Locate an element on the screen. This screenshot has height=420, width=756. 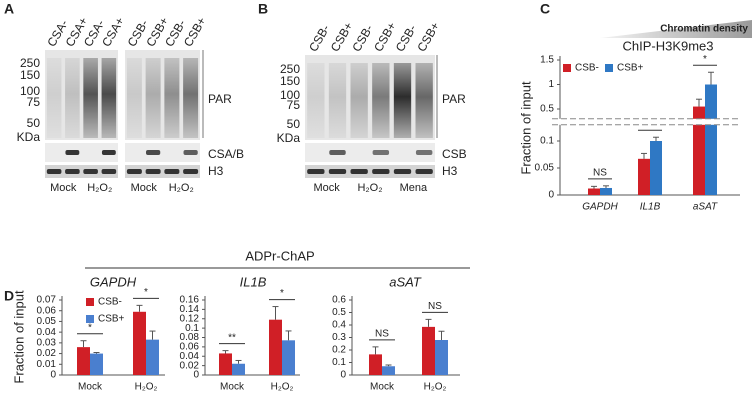
significance-label: ** is located at coordinates (232, 337).